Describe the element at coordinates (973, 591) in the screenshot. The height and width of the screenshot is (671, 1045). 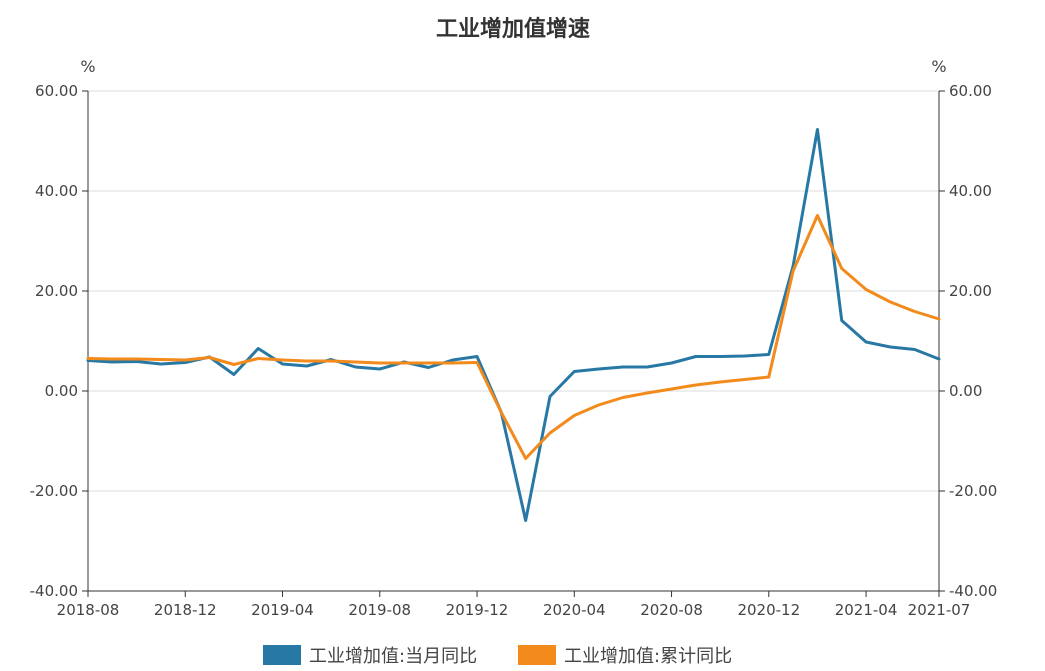
I see `y-tick-label-right: -40.00` at that location.